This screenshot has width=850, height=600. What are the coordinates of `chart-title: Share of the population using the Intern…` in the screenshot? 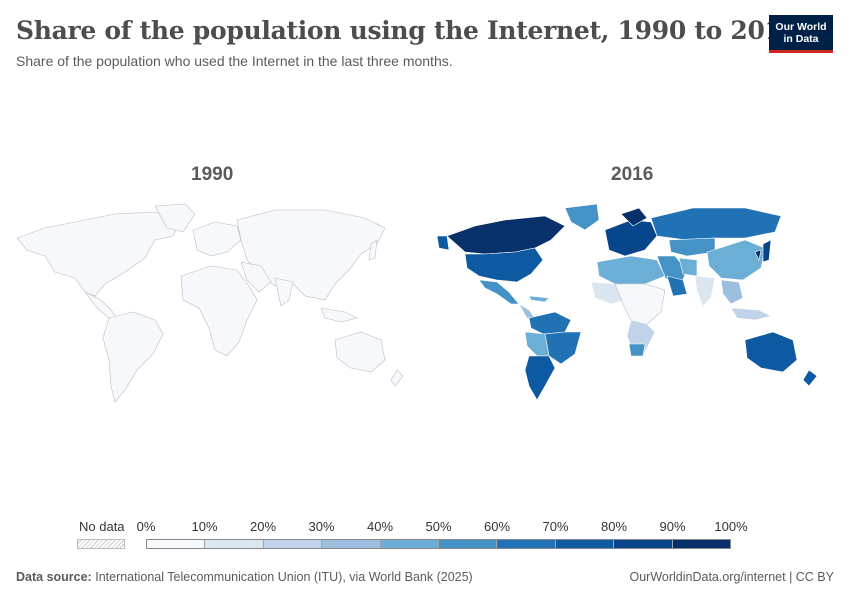 It's located at (407, 30).